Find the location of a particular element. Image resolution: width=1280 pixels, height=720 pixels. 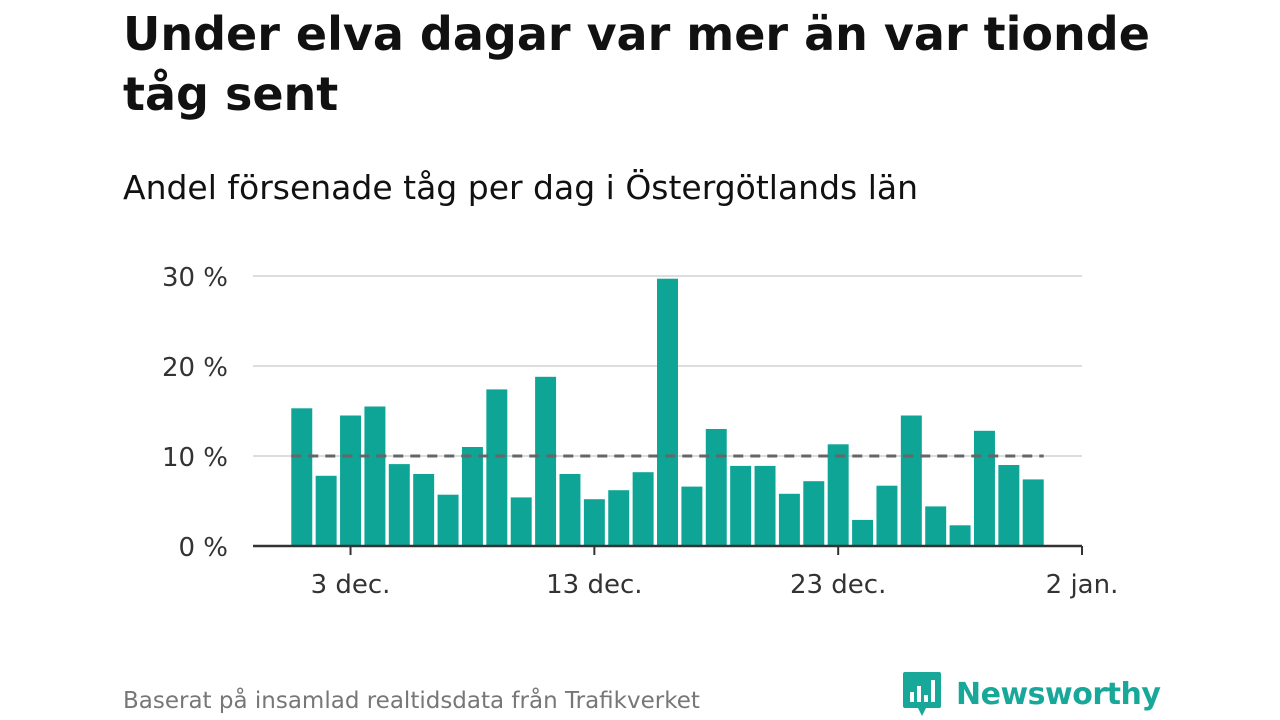

y-tick-label: 10 % is located at coordinates (195, 458).